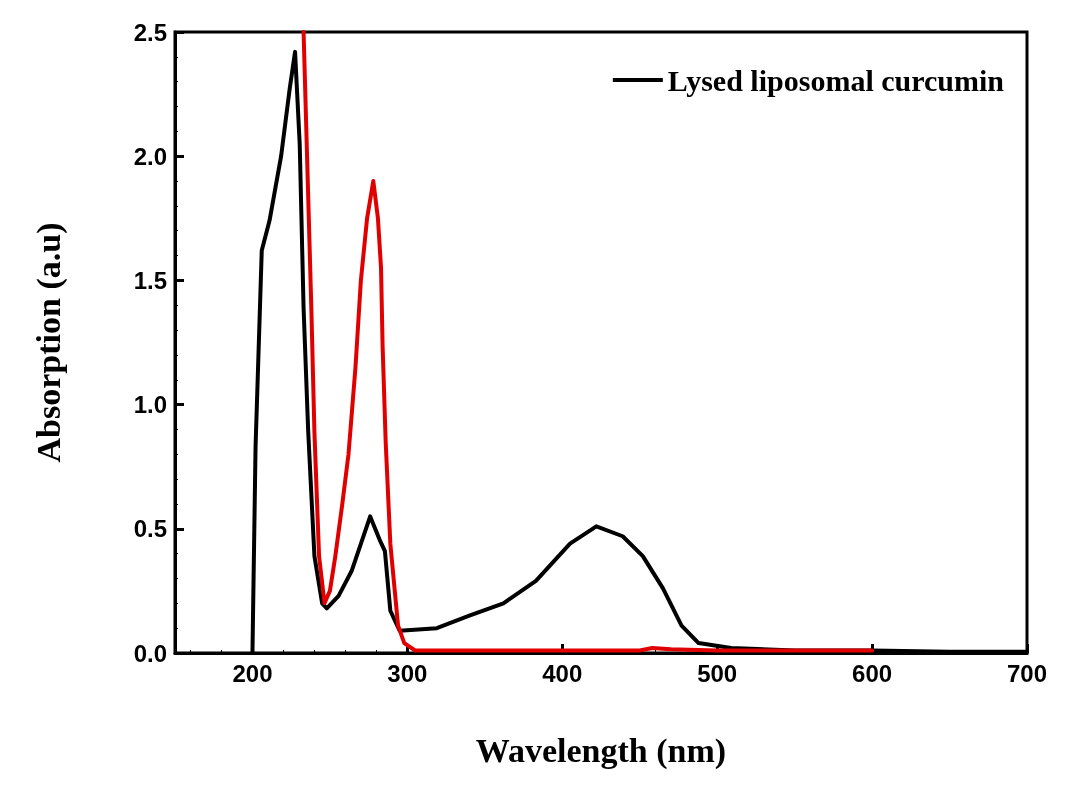 The width and height of the screenshot is (1072, 796). What do you see at coordinates (150, 653) in the screenshot?
I see `y-tick-label: 0.0` at bounding box center [150, 653].